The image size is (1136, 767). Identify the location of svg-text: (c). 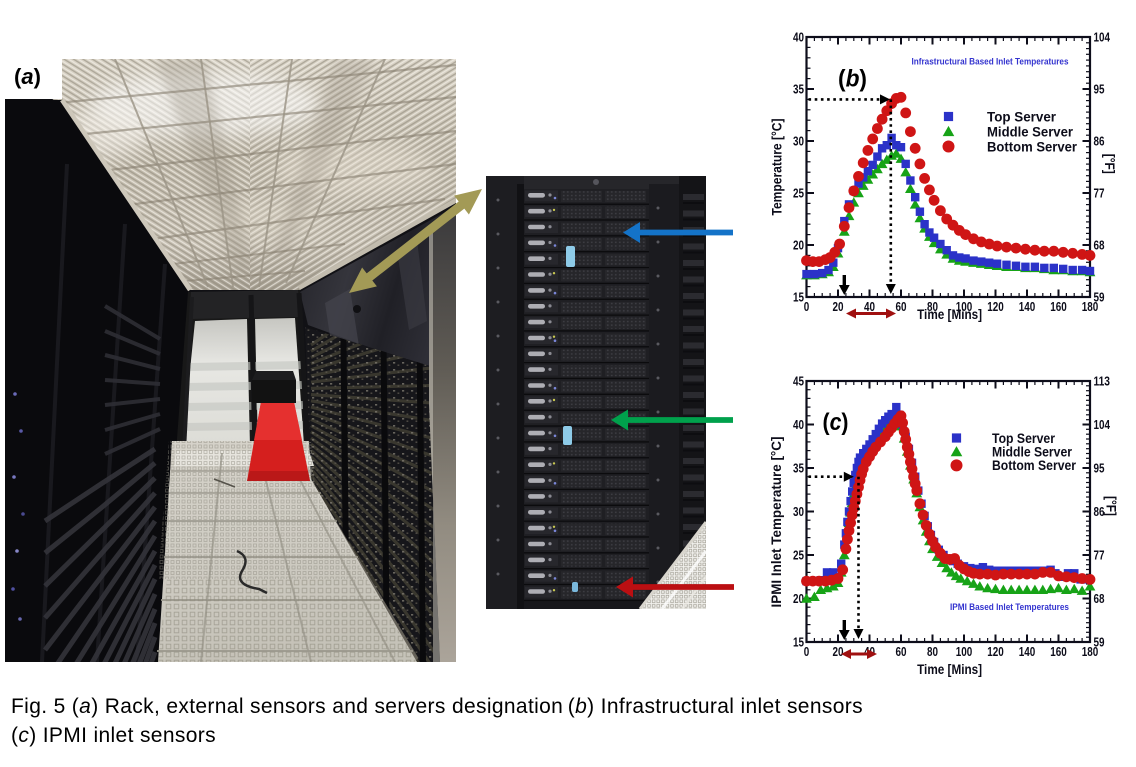
(836, 422).